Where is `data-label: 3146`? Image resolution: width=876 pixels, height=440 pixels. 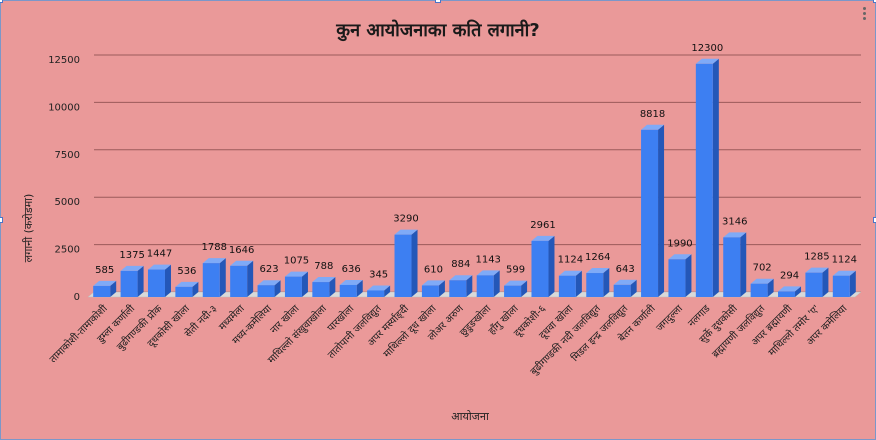 data-label: 3146 is located at coordinates (734, 221).